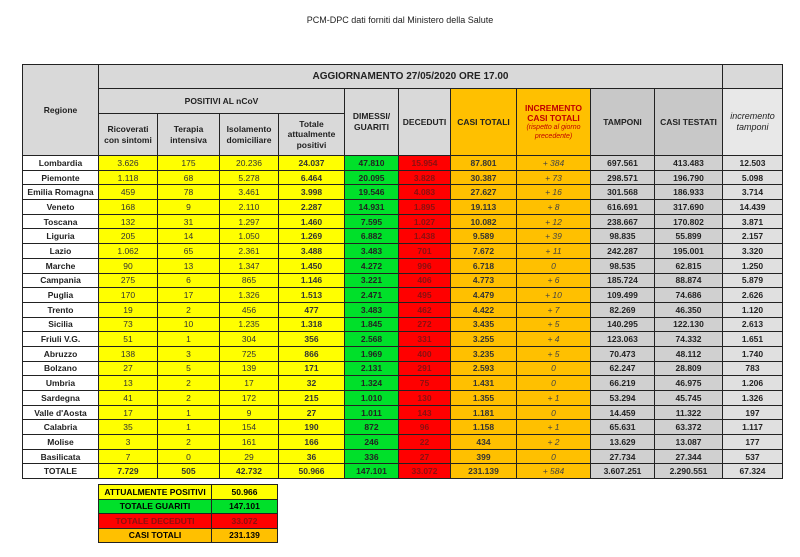 The height and width of the screenshot is (557, 800). I want to click on cell-incremento-tamponi: 537, so click(752, 456).